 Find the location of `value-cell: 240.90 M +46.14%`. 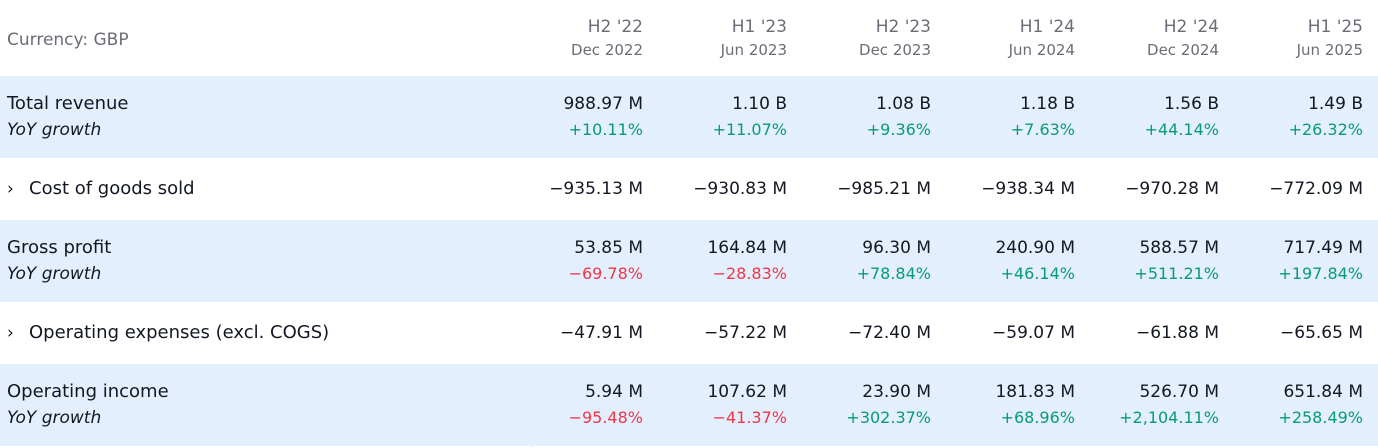

value-cell: 240.90 M +46.14% is located at coordinates (1016, 261).